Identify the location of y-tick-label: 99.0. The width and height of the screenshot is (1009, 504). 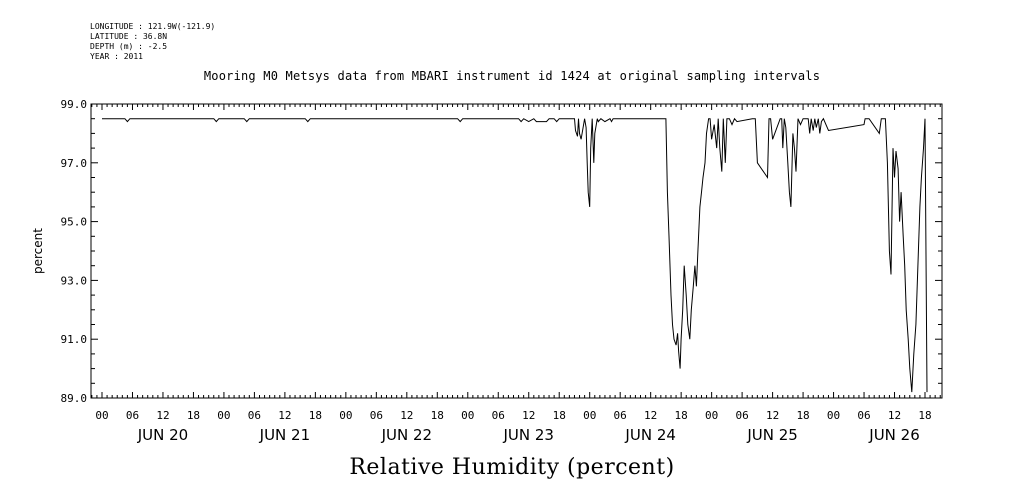
(74, 104).